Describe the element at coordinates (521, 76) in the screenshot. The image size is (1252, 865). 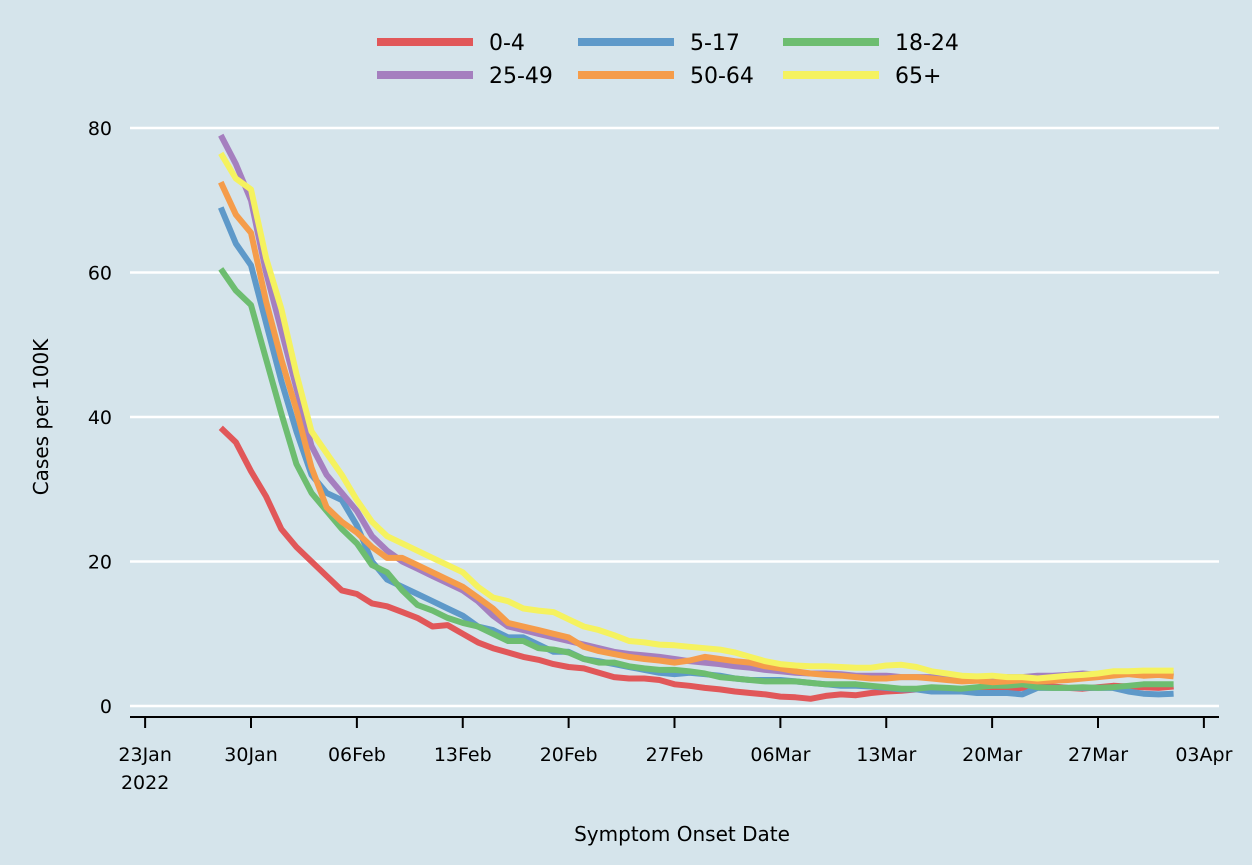
I see `legend-label: 25-49` at that location.